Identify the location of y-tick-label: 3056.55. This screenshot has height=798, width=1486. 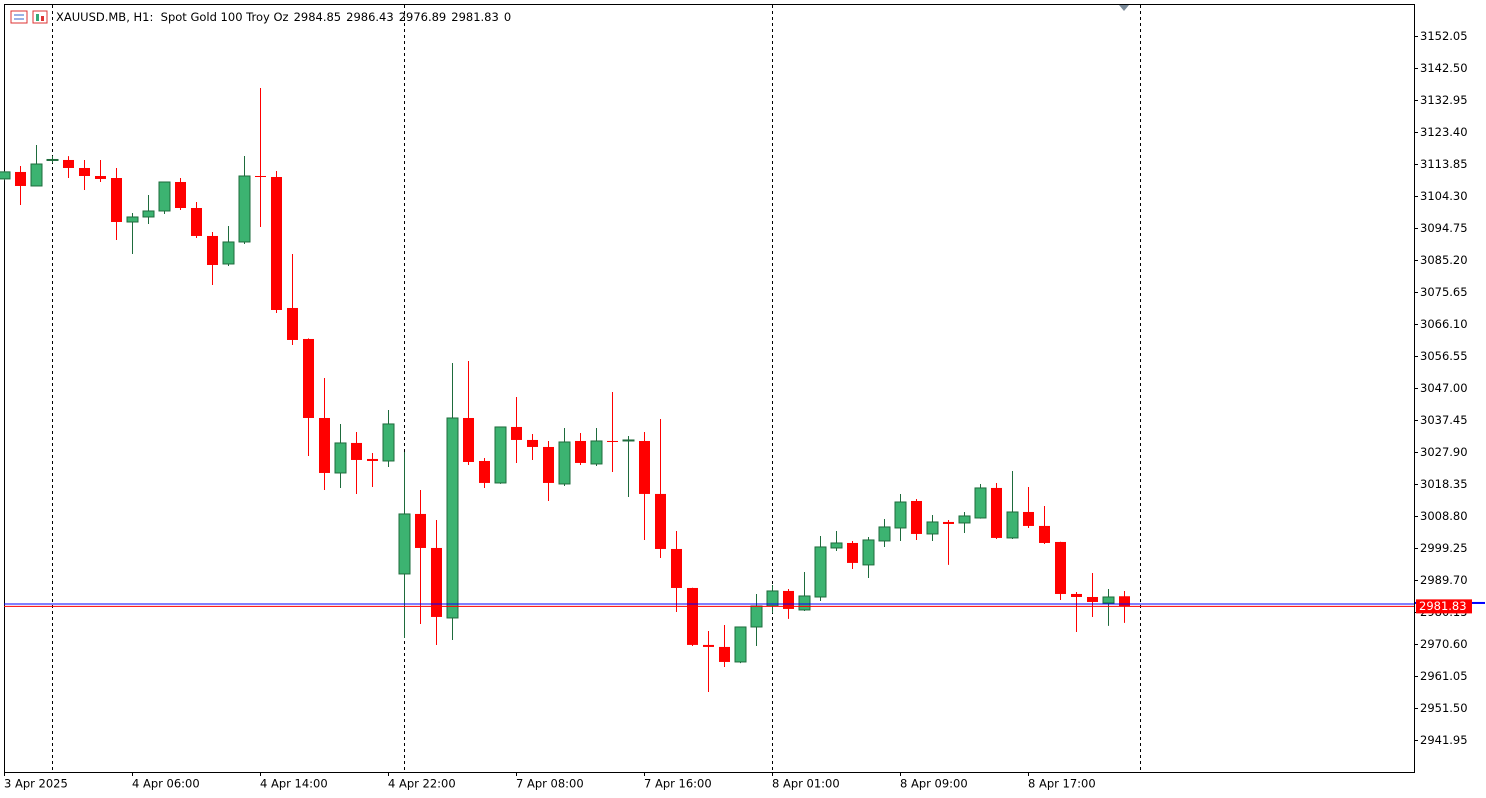
(1444, 356).